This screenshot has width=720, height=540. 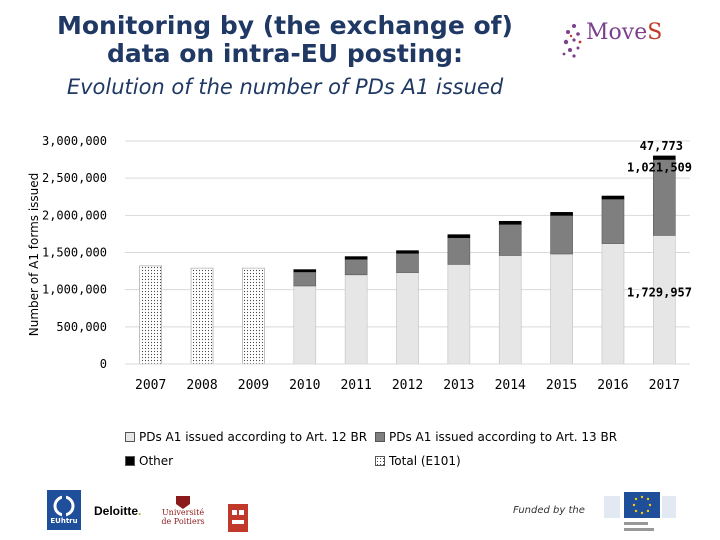 What do you see at coordinates (74, 215) in the screenshot?
I see `y-tick-label: 2,000,000` at bounding box center [74, 215].